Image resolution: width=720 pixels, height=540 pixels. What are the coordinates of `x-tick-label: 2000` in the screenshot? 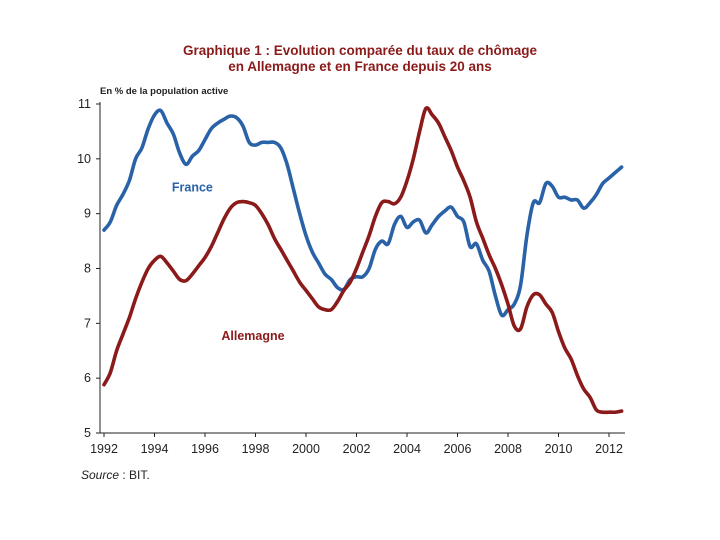 It's located at (306, 449).